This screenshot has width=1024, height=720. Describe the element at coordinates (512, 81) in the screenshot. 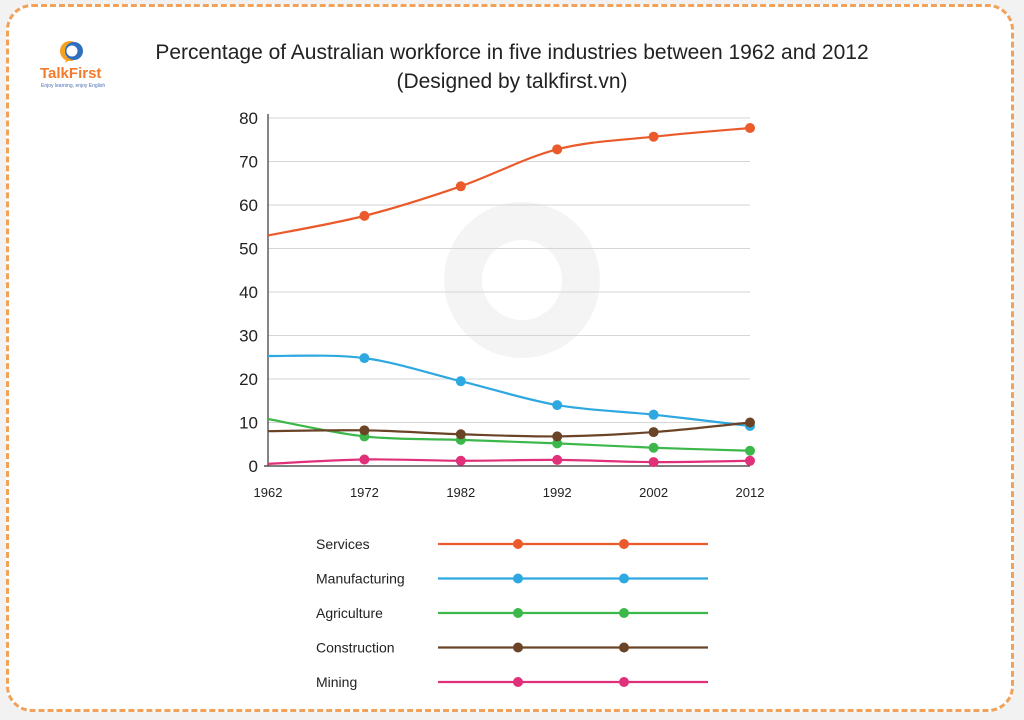

I see `title-line-2: (Designed by talkfirst.vn)` at that location.